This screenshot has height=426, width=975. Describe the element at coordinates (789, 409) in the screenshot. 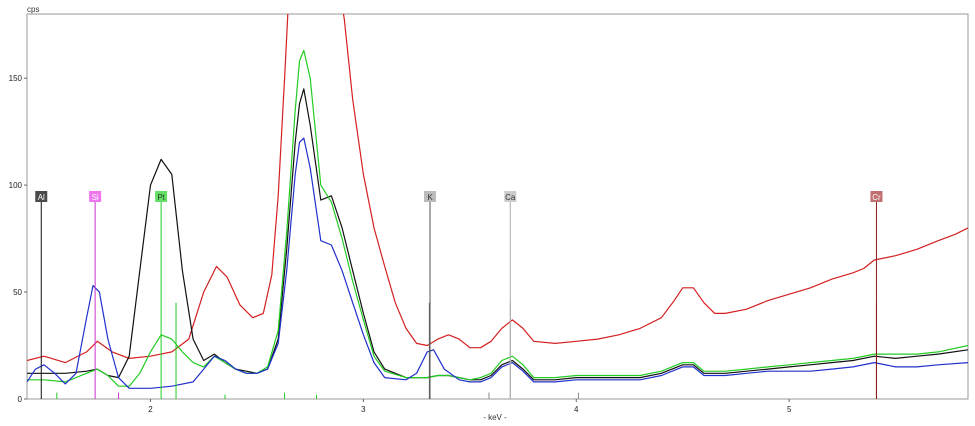

I see `x-tick-label: 5` at that location.